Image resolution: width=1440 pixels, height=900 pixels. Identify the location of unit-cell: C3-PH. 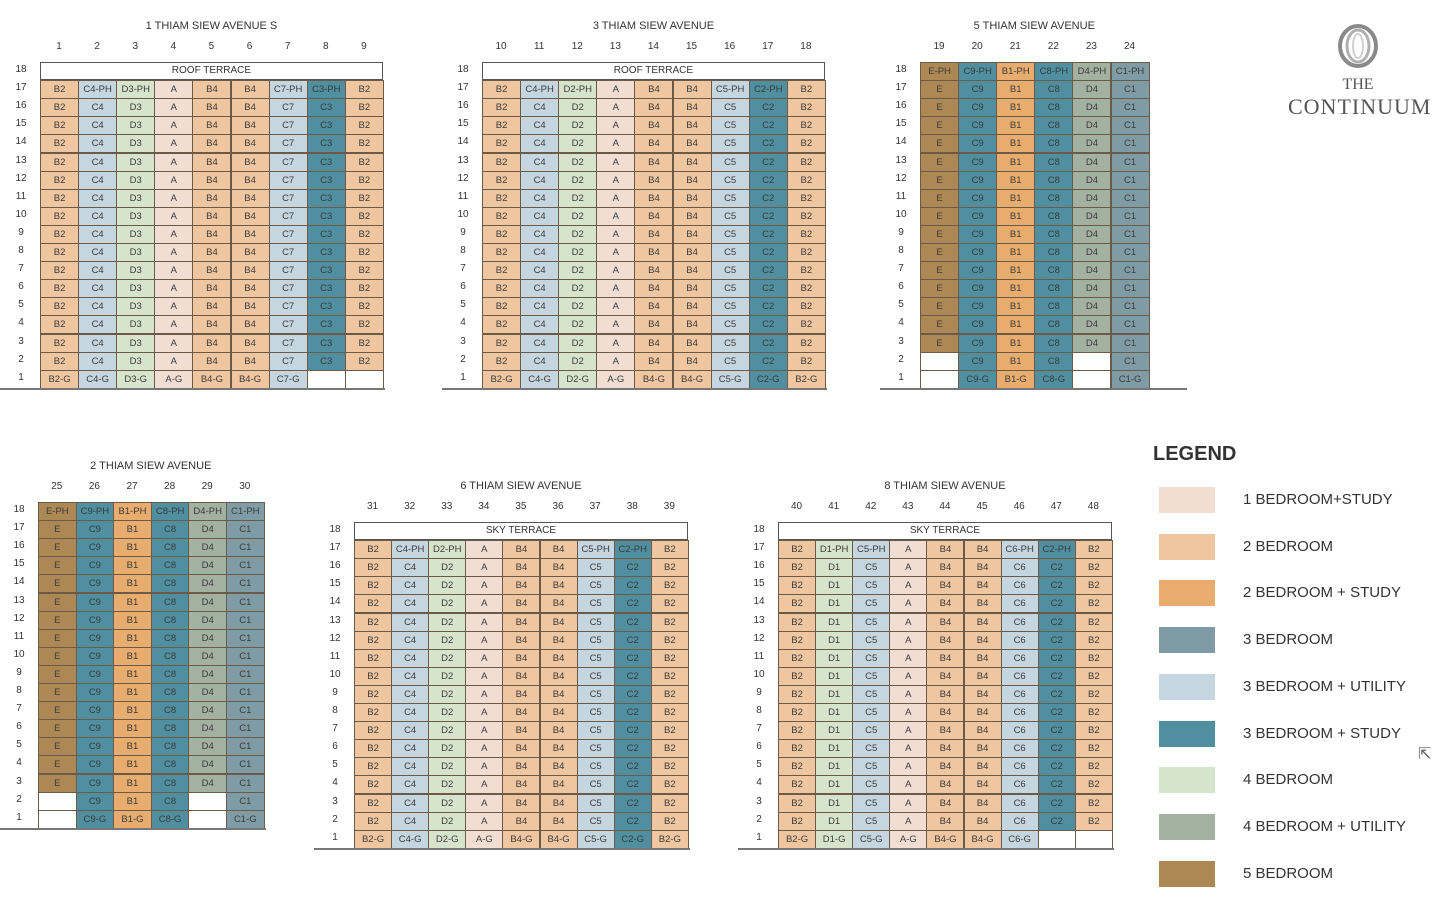
(326, 90).